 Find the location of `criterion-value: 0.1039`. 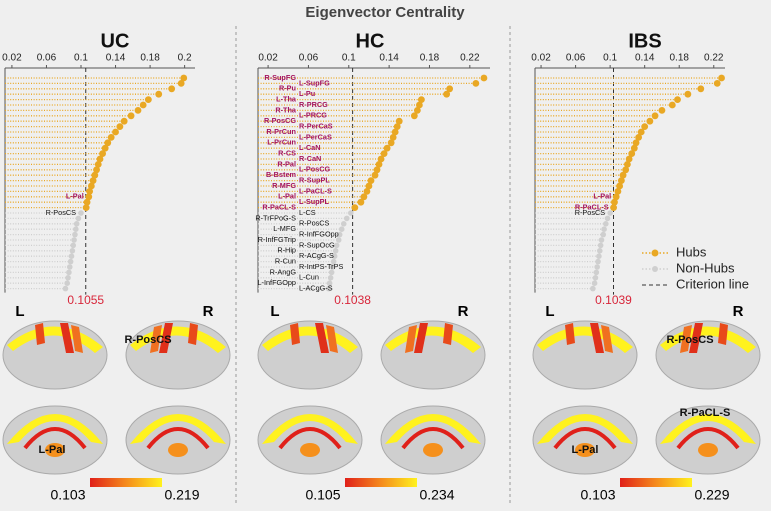

criterion-value: 0.1039 is located at coordinates (613, 300).